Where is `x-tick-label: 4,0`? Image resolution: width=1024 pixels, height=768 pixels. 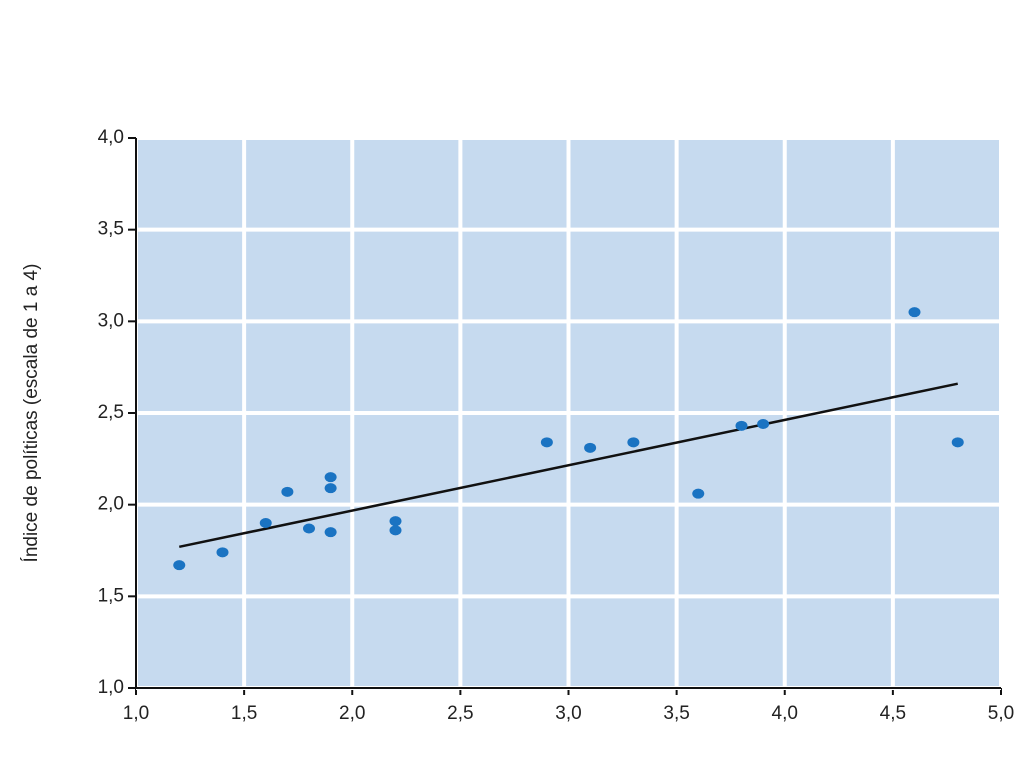 x-tick-label: 4,0 is located at coordinates (785, 713).